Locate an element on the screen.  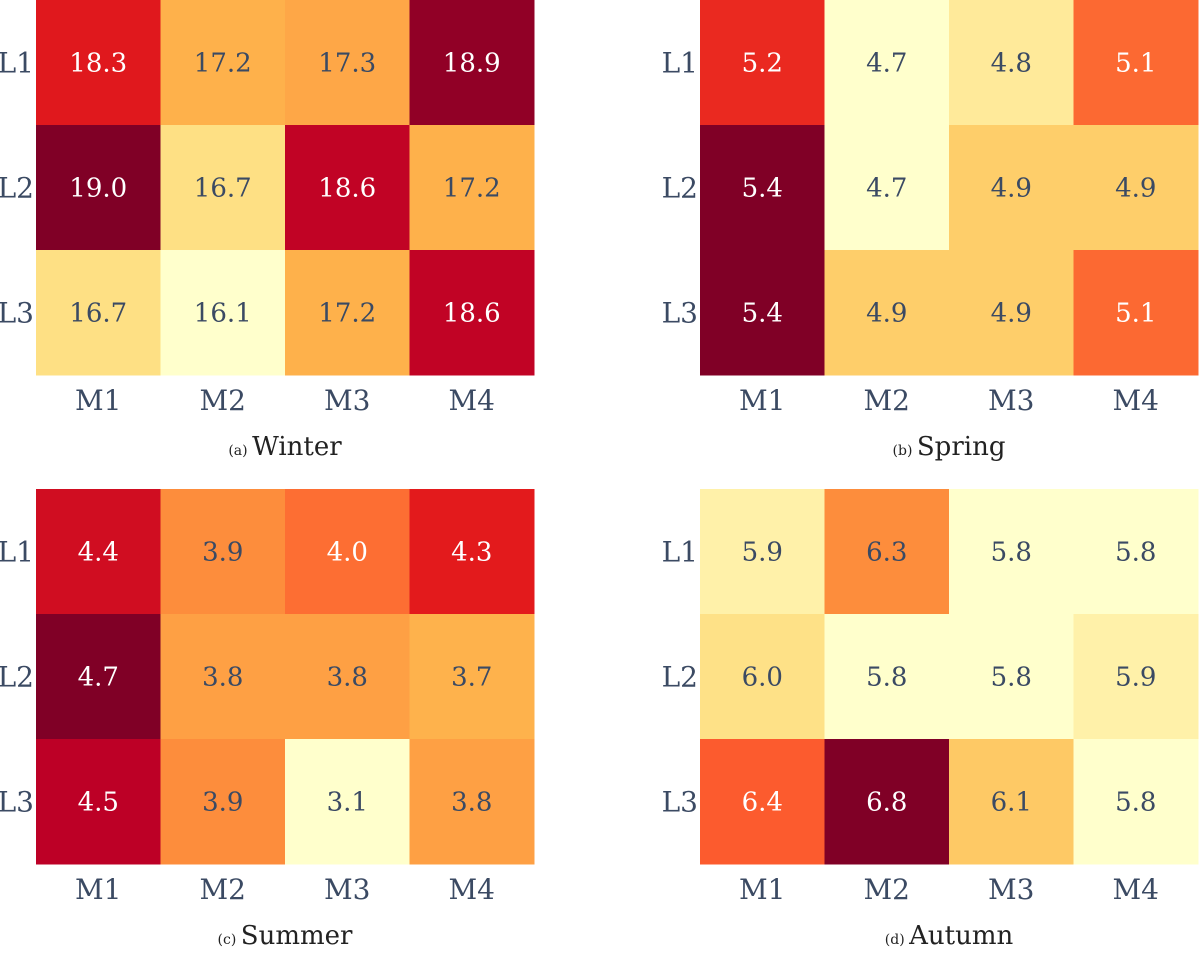
caption-prefix: (b) is located at coordinates (905, 451).